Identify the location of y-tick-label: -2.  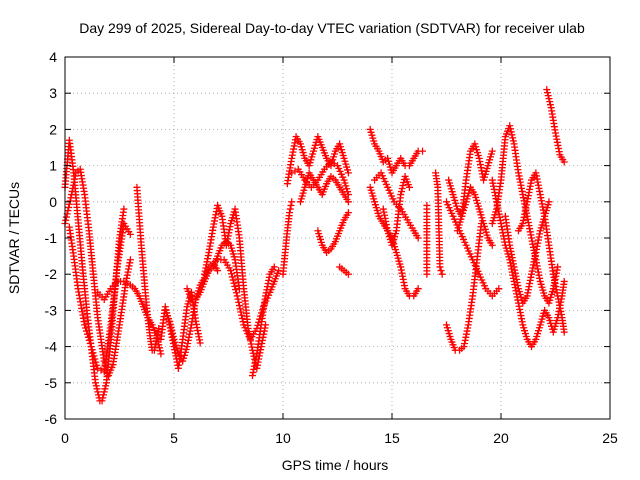
(51, 274).